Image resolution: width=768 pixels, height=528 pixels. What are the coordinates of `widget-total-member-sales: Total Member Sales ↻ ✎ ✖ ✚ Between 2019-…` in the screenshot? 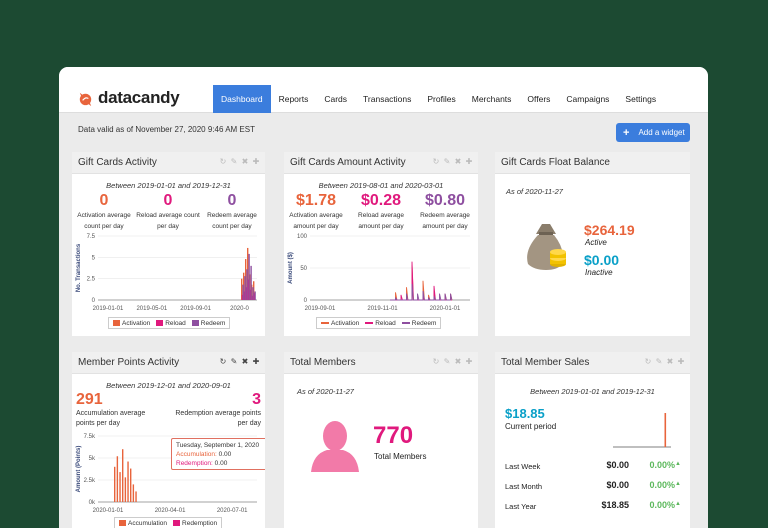 It's located at (592, 440).